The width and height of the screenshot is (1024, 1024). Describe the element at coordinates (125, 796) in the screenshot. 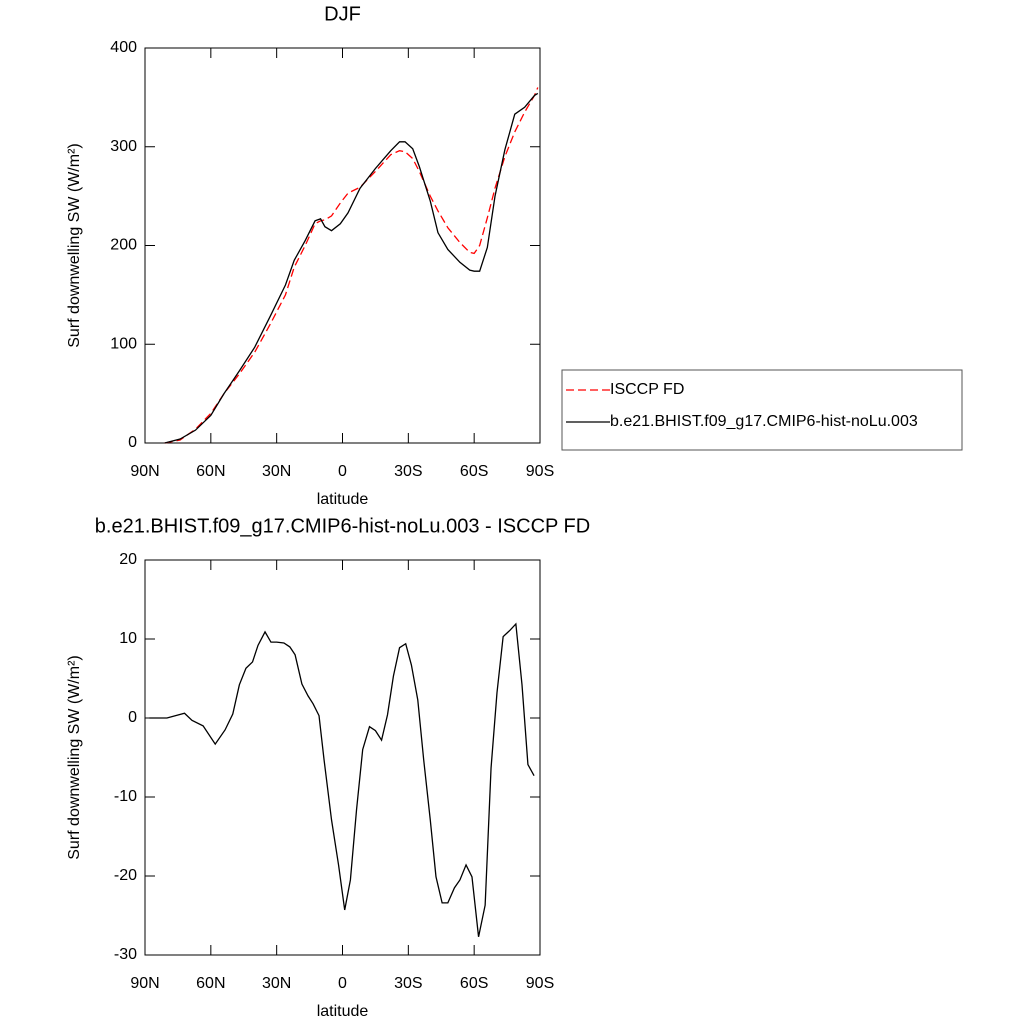

I see `y-tick-label: -10` at that location.